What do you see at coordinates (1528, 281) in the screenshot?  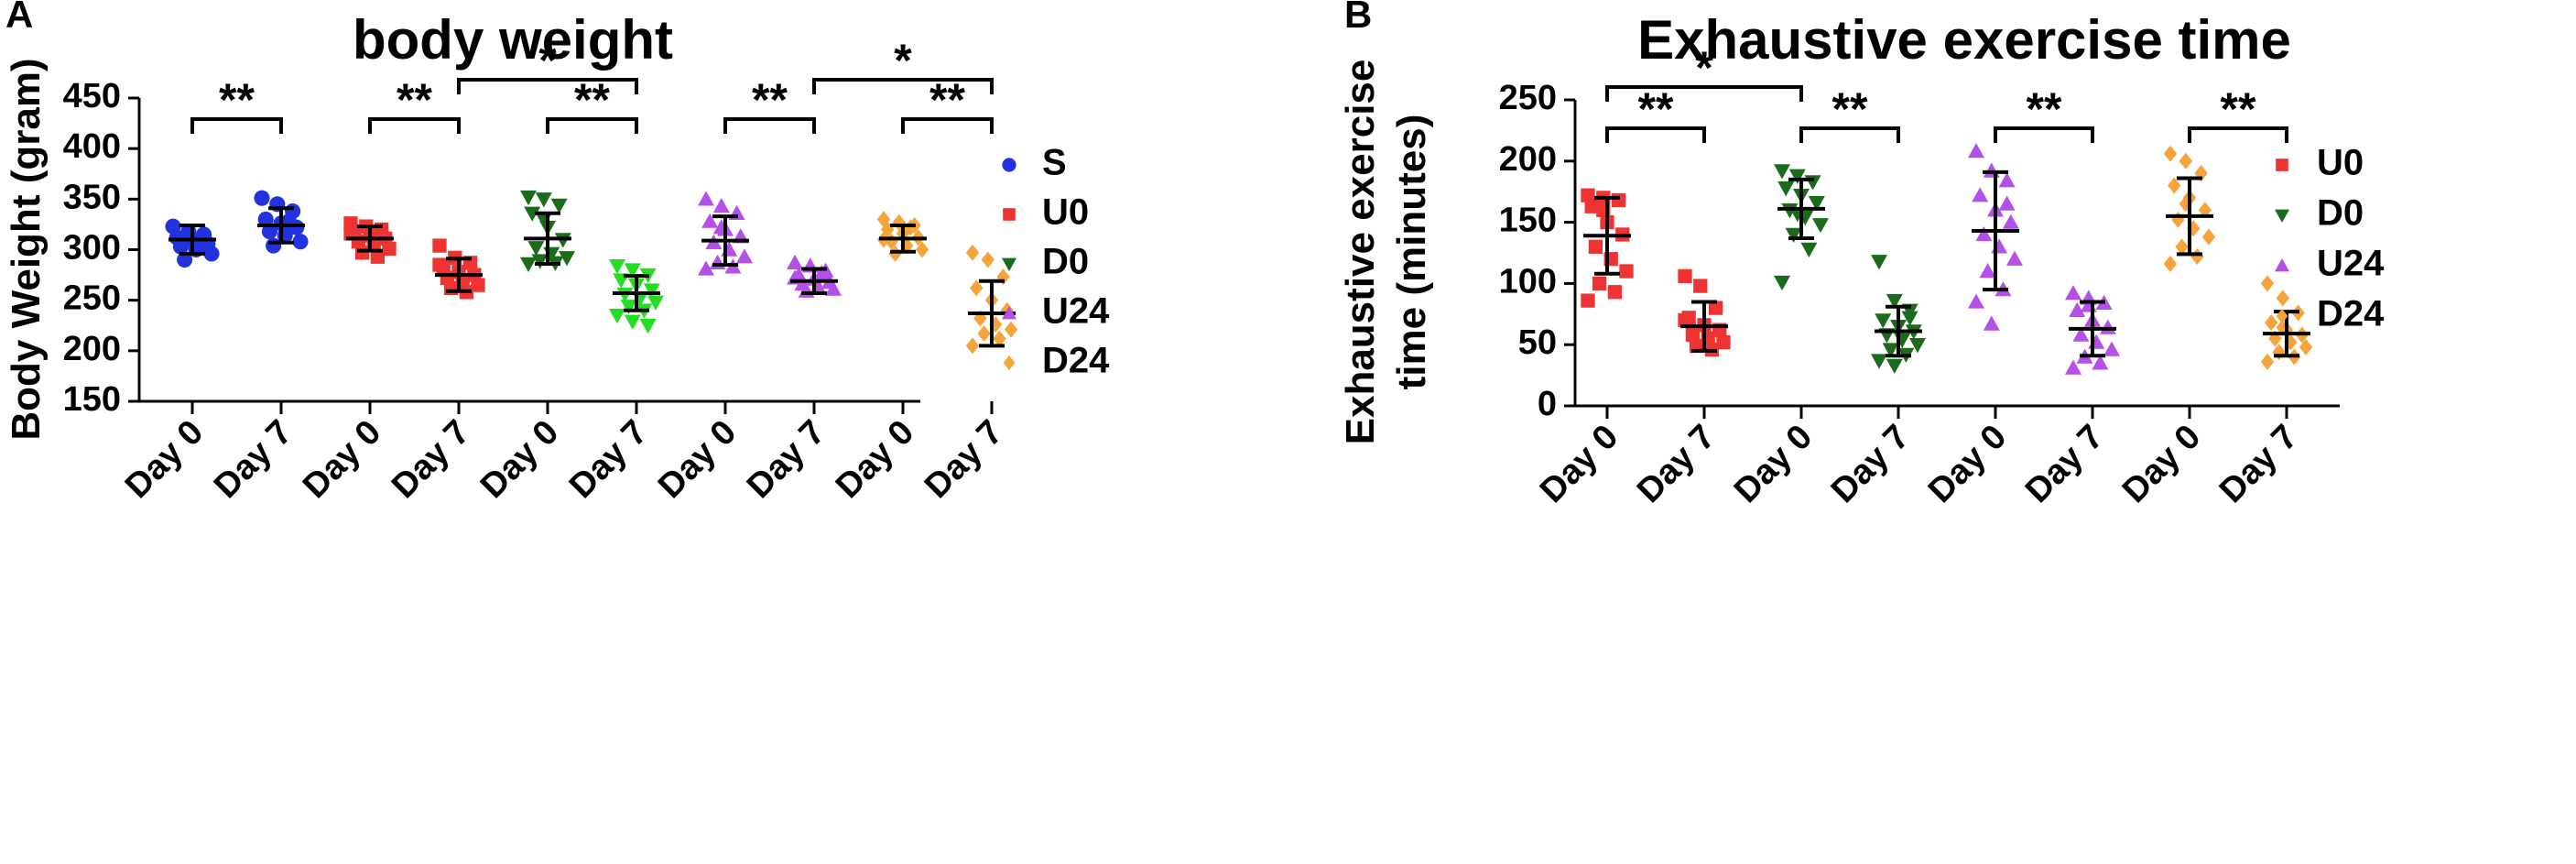 I see `y-tick-label: 100` at bounding box center [1528, 281].